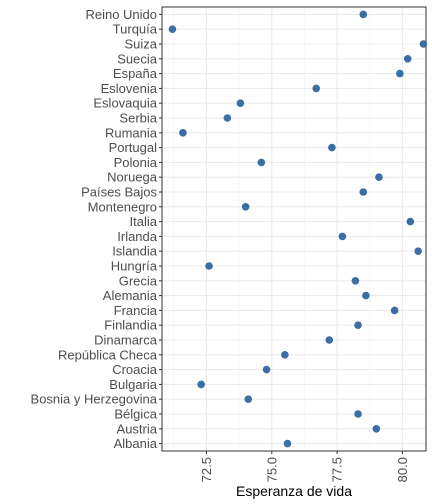 The image size is (432, 504). Describe the element at coordinates (108, 354) in the screenshot. I see `y-tick-label: República Checa` at that location.